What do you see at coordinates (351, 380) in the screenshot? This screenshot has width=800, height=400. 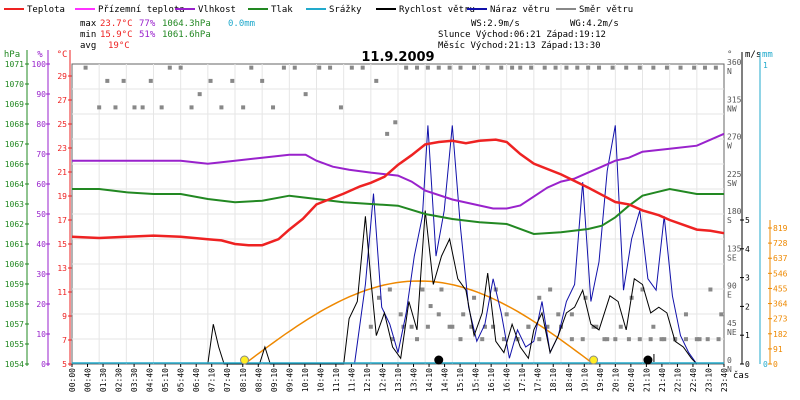 I see `x-tick-18: 11:40` at bounding box center [351, 380].